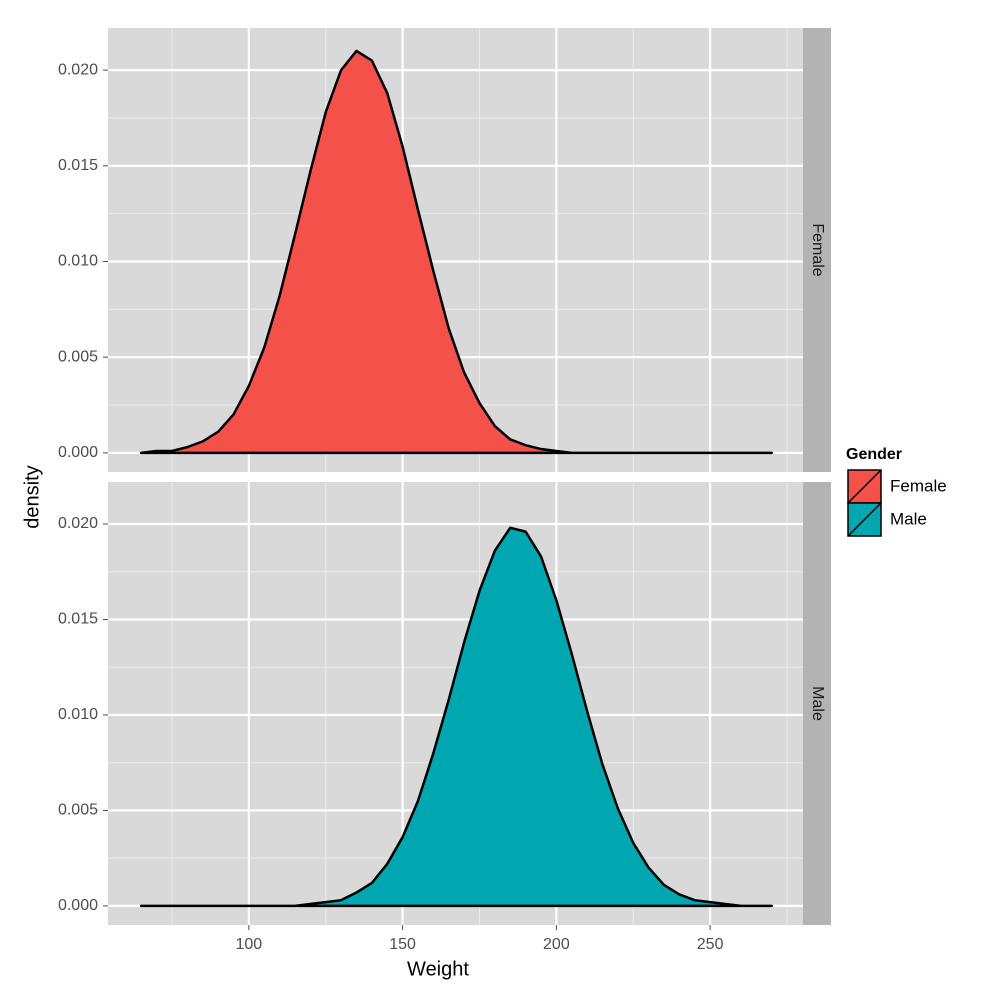  What do you see at coordinates (248, 944) in the screenshot?
I see `x-tick-label: 100` at bounding box center [248, 944].